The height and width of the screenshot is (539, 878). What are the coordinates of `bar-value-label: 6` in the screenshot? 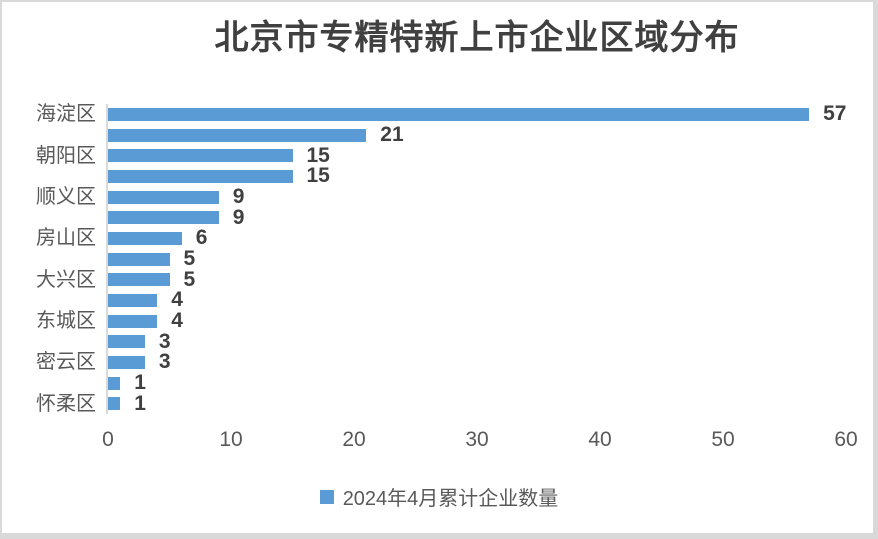 It's located at (201, 238).